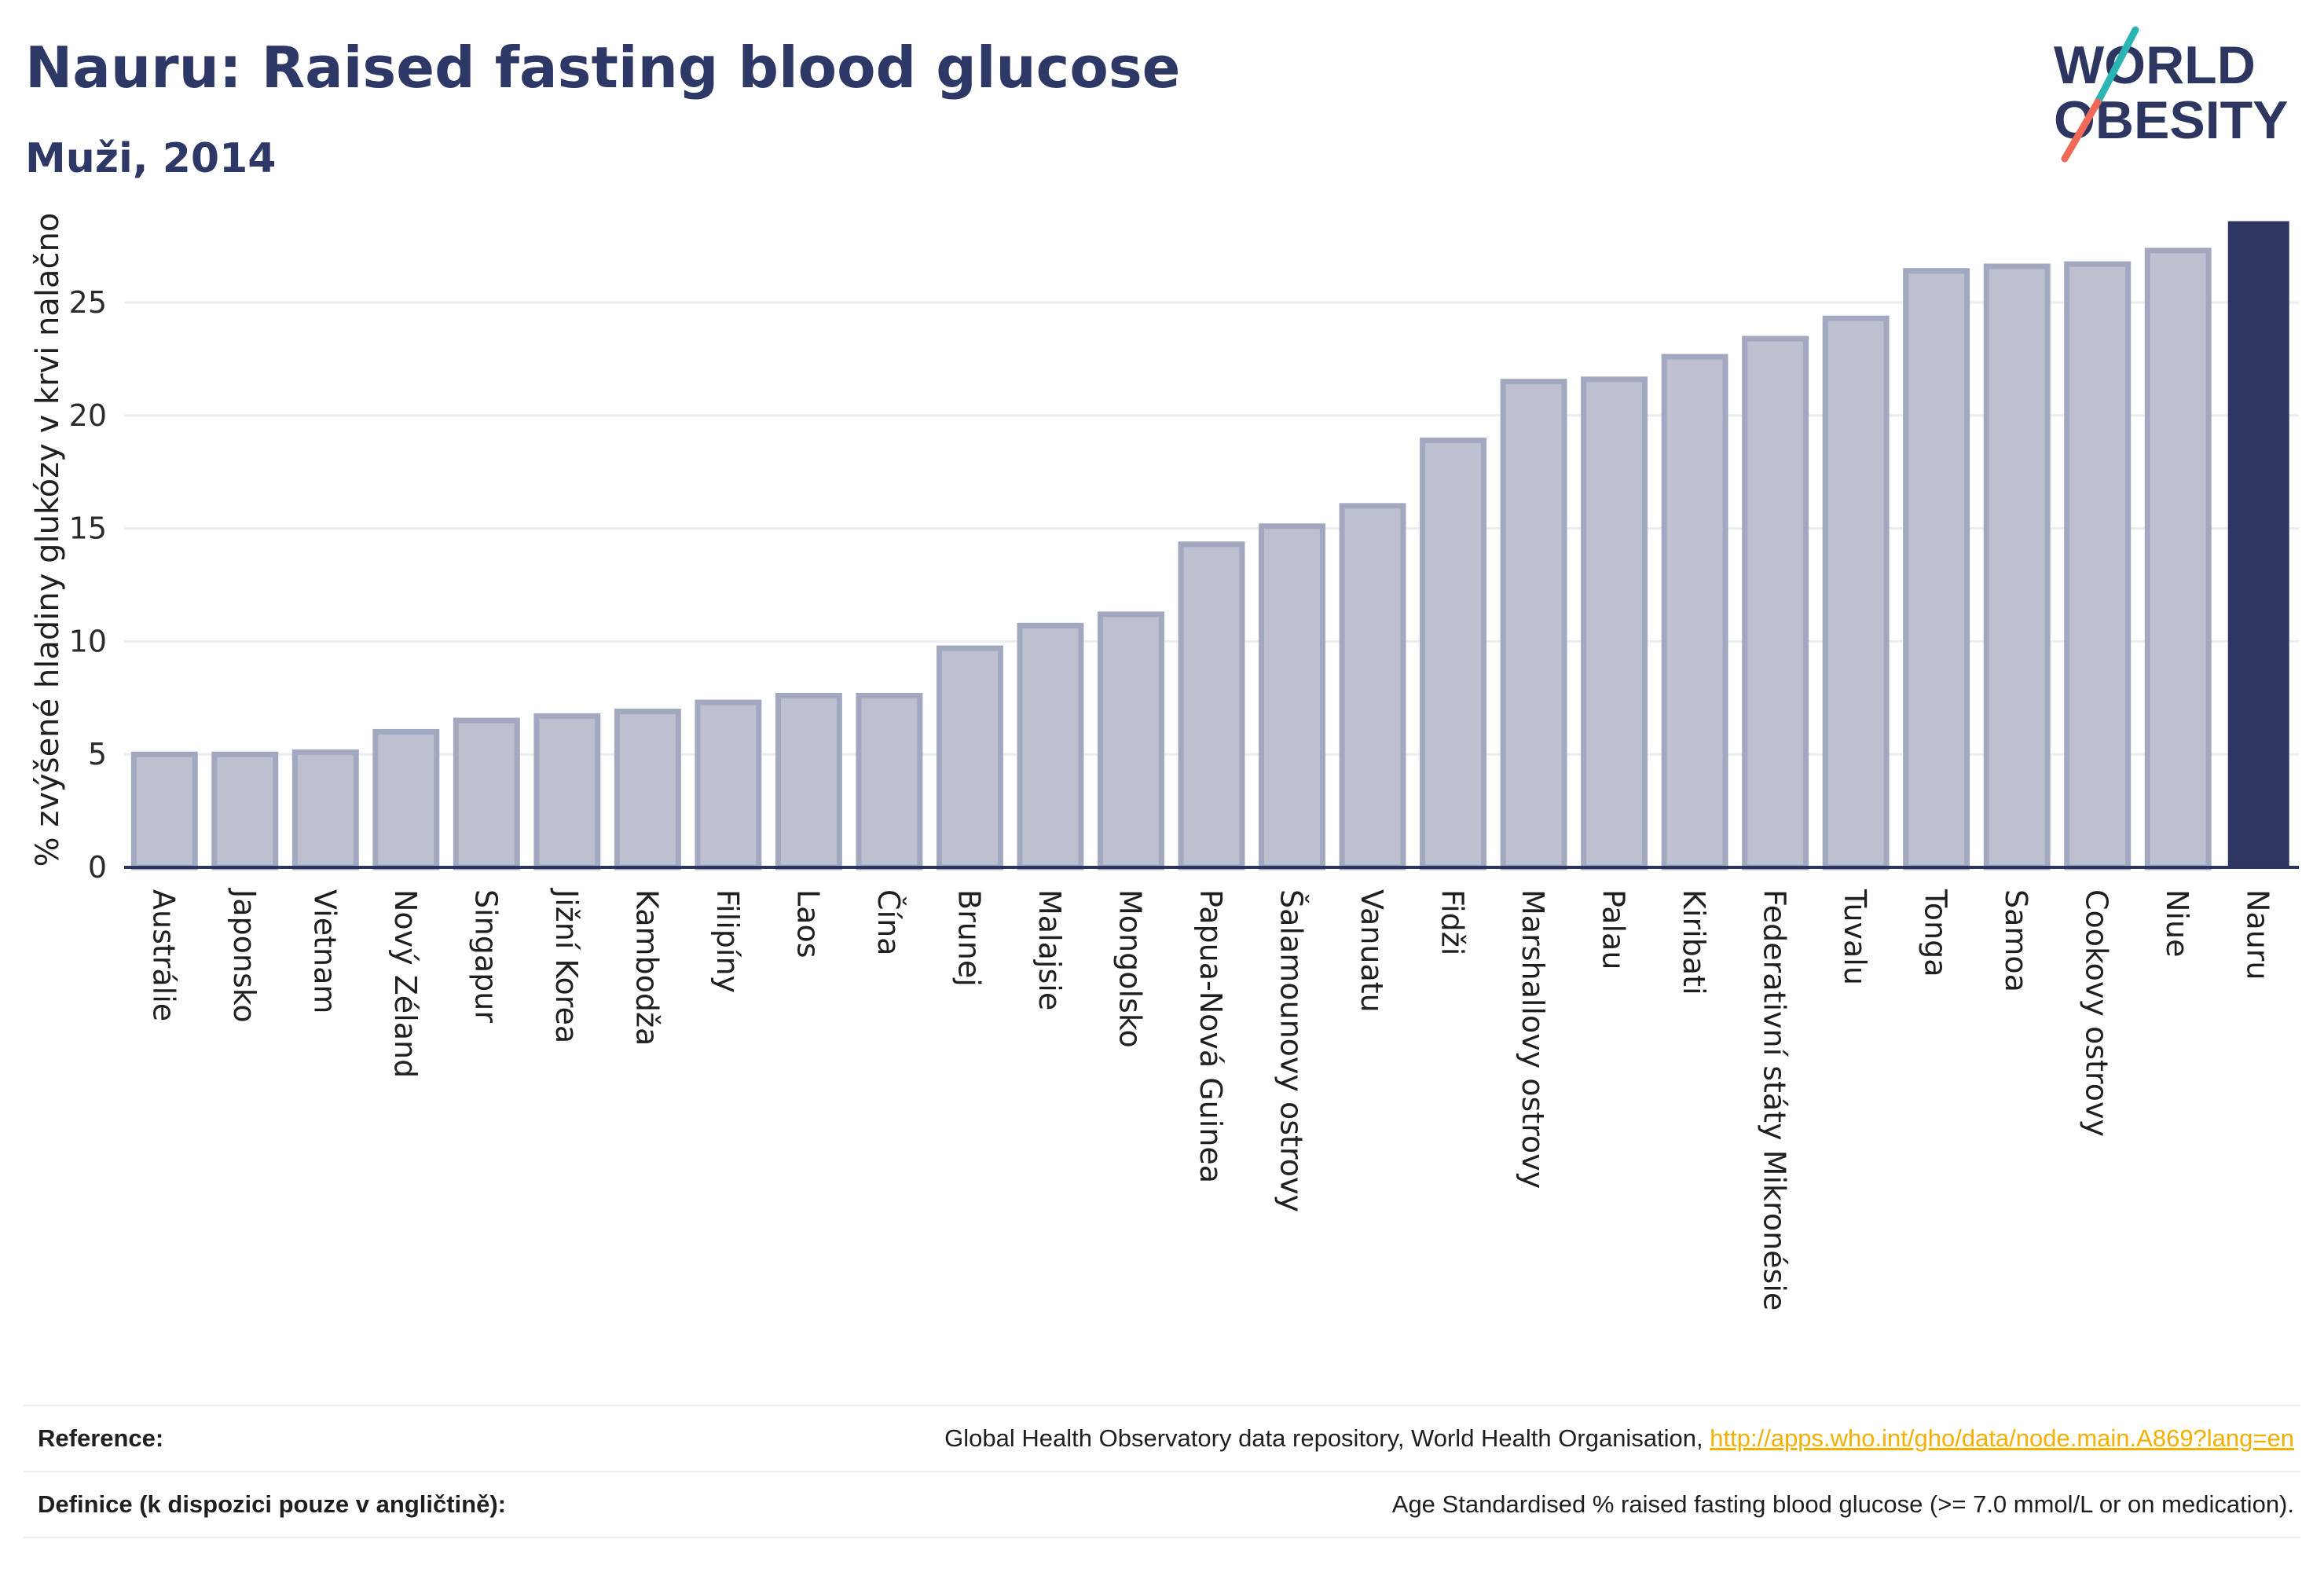 The width and height of the screenshot is (2324, 1576). I want to click on x-tick-label: Laos, so click(807, 923).